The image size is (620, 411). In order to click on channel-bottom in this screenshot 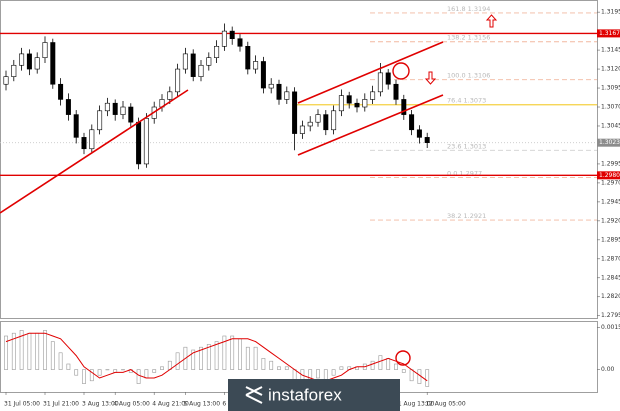, I will do `click(370, 125)`.